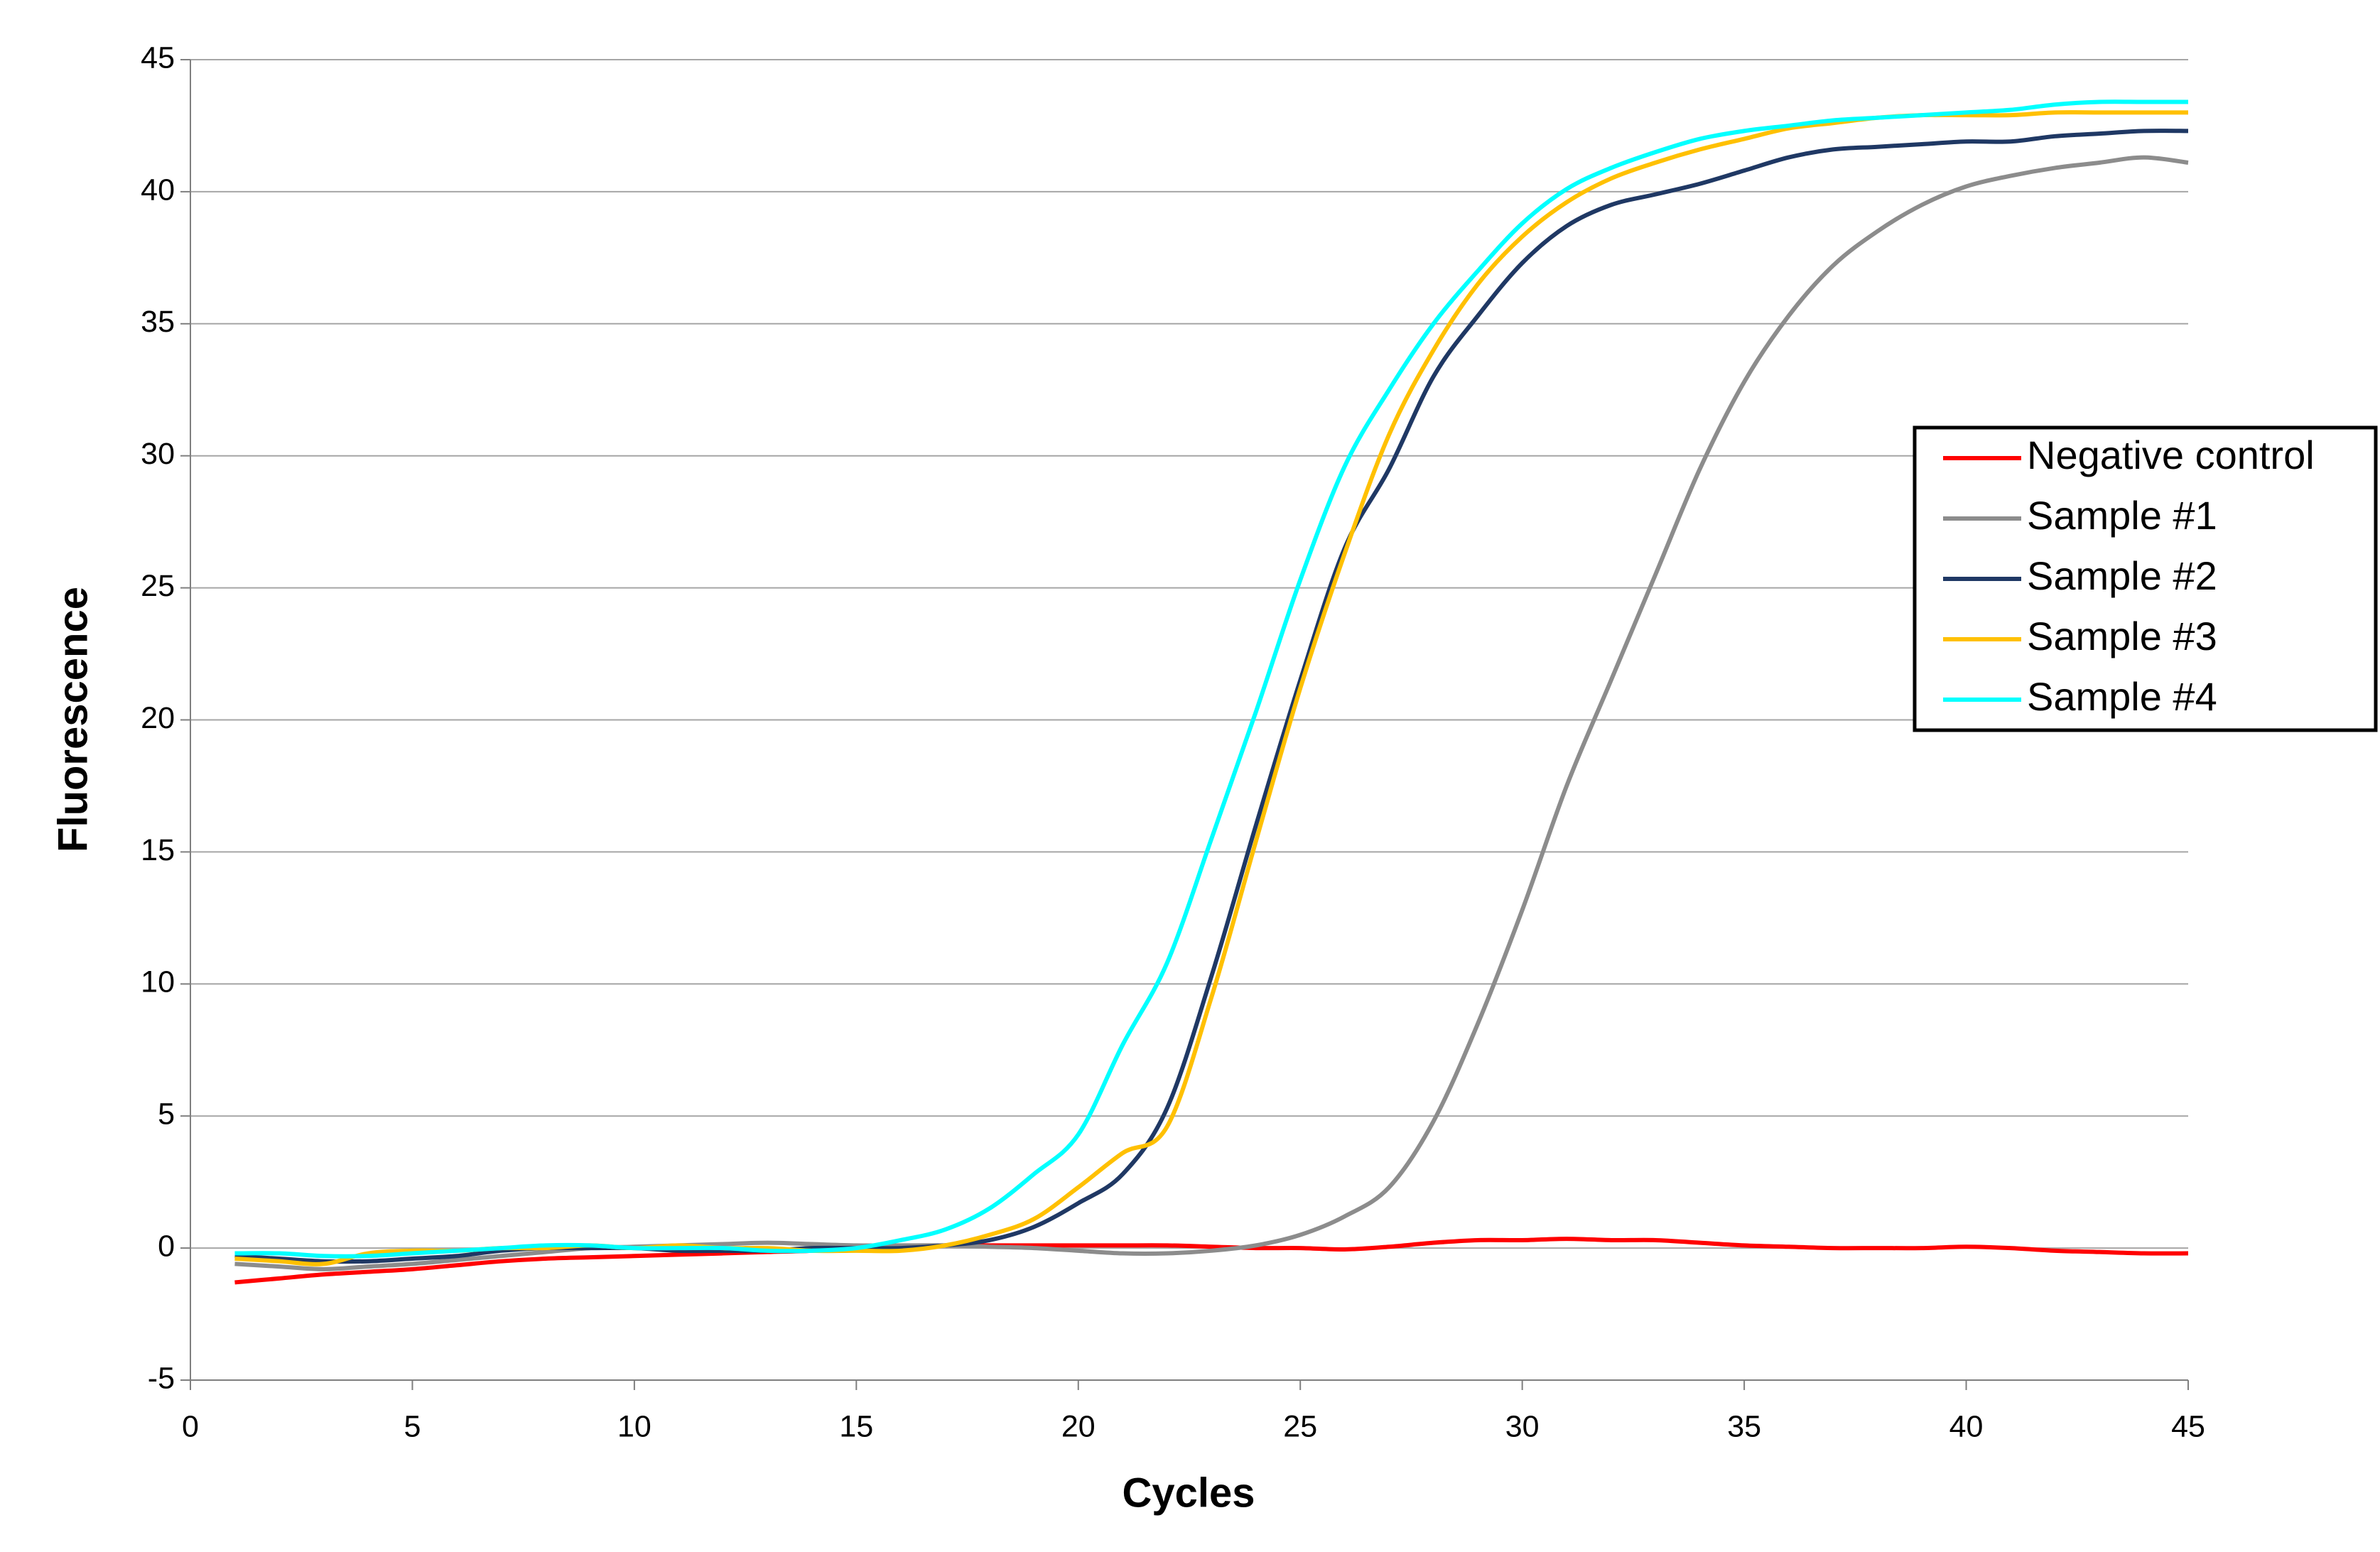 This screenshot has height=1552, width=2380. What do you see at coordinates (158, 454) in the screenshot?
I see `y-tick-label: 30` at bounding box center [158, 454].